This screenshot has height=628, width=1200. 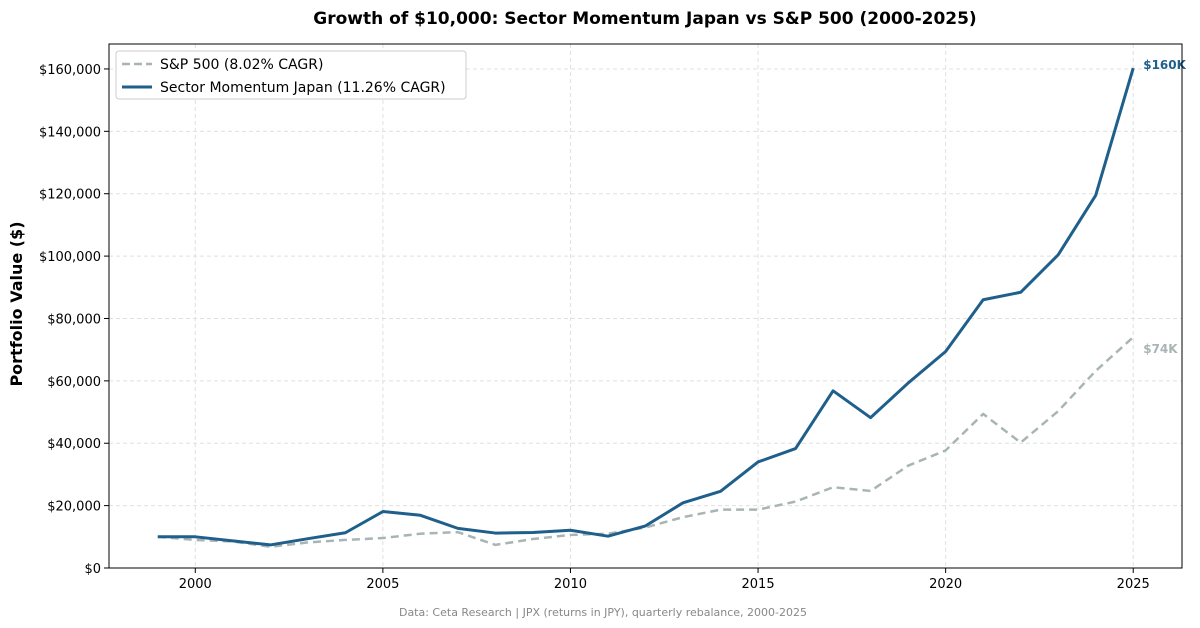 What do you see at coordinates (74, 382) in the screenshot?
I see `y-tick-label: $60,000` at bounding box center [74, 382].